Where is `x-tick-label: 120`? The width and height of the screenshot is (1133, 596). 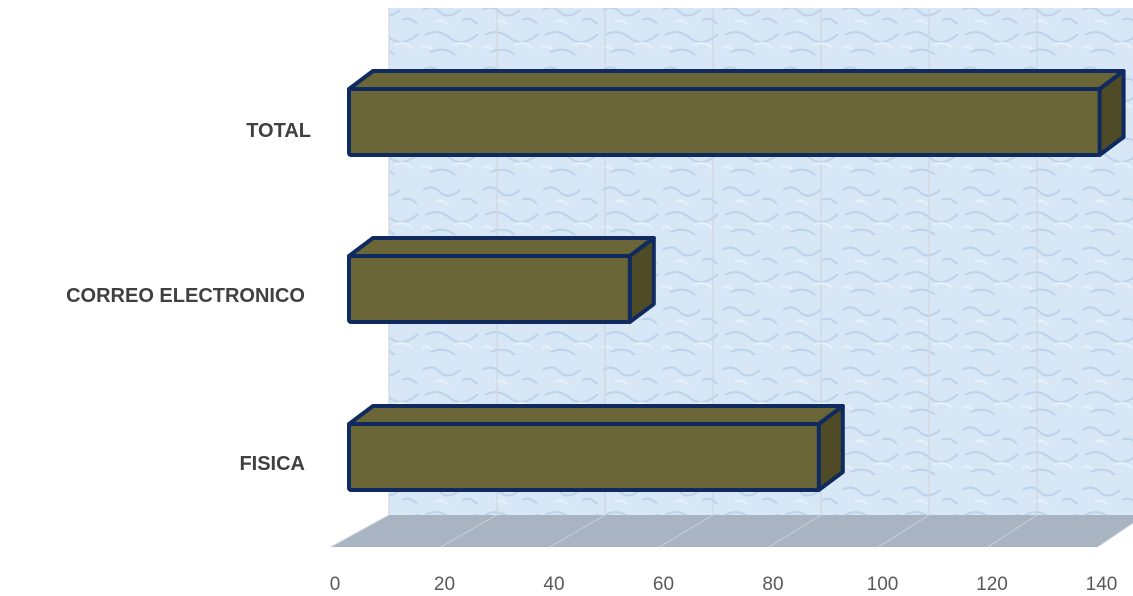
x-tick-label: 120 is located at coordinates (992, 584).